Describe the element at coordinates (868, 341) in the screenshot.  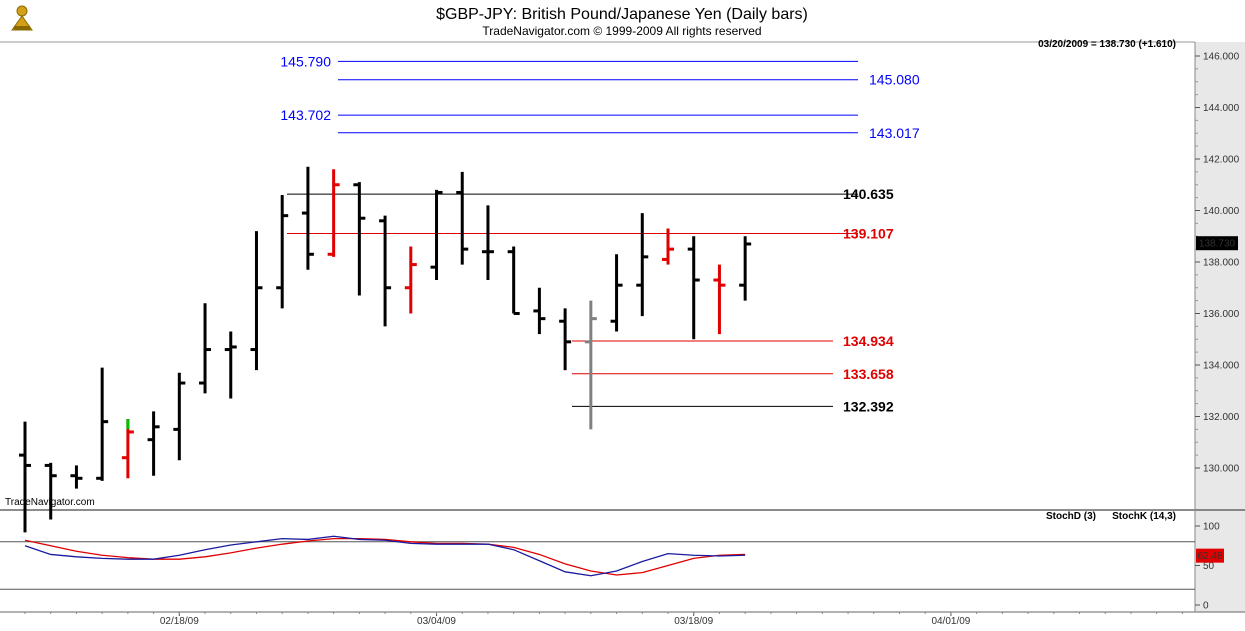
I see `level-label: 134.934` at that location.